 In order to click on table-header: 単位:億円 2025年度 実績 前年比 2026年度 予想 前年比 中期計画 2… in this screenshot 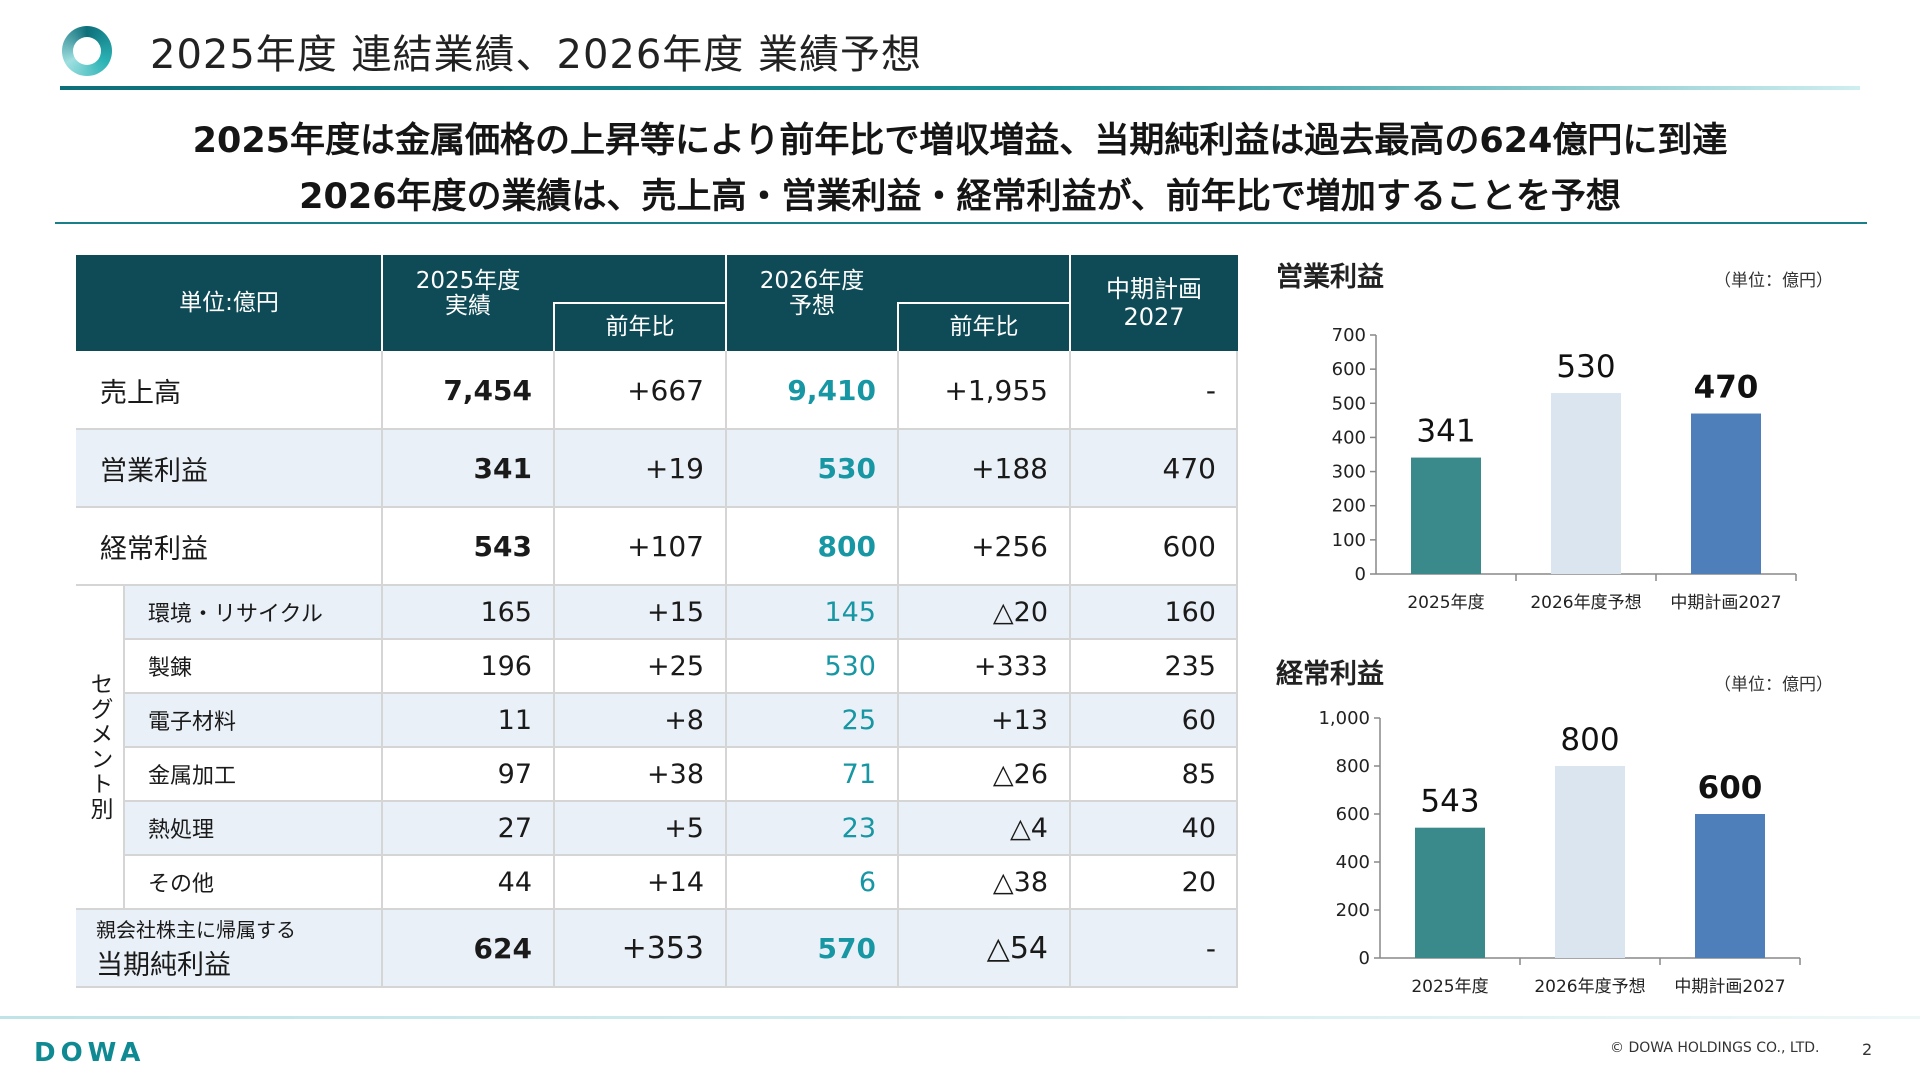, I will do `click(657, 303)`.